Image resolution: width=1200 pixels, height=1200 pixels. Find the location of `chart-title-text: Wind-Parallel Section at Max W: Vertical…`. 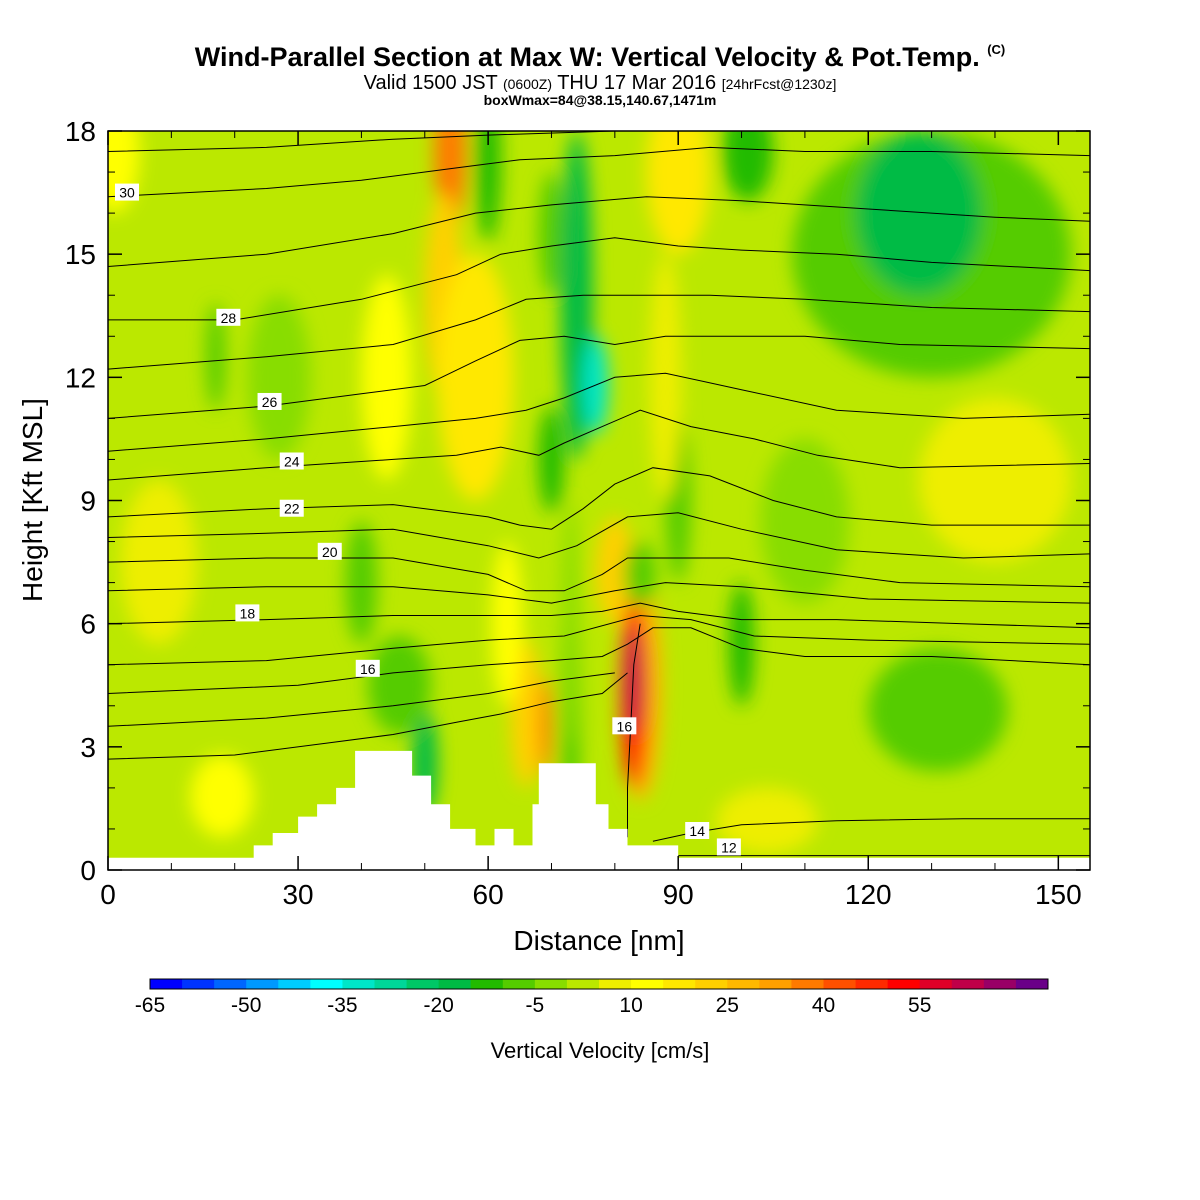

chart-title-text: Wind-Parallel Section at Max W: Vertical… is located at coordinates (587, 57).